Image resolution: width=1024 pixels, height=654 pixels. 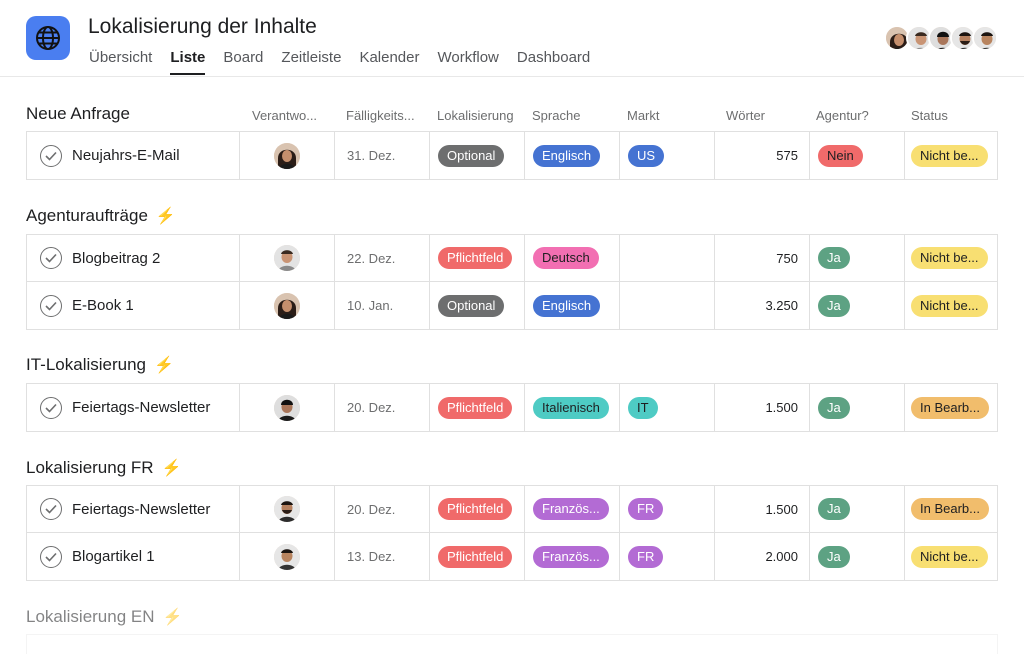 I want to click on market-tag: US, so click(x=646, y=155).